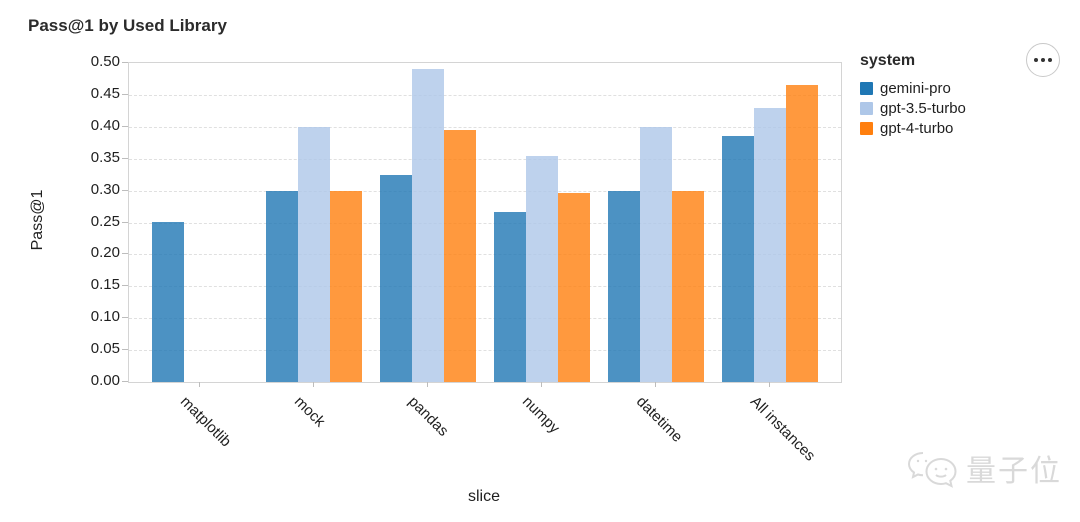  Describe the element at coordinates (770, 244) in the screenshot. I see `bar-gpt-3.5-turbo-All-instances` at that location.